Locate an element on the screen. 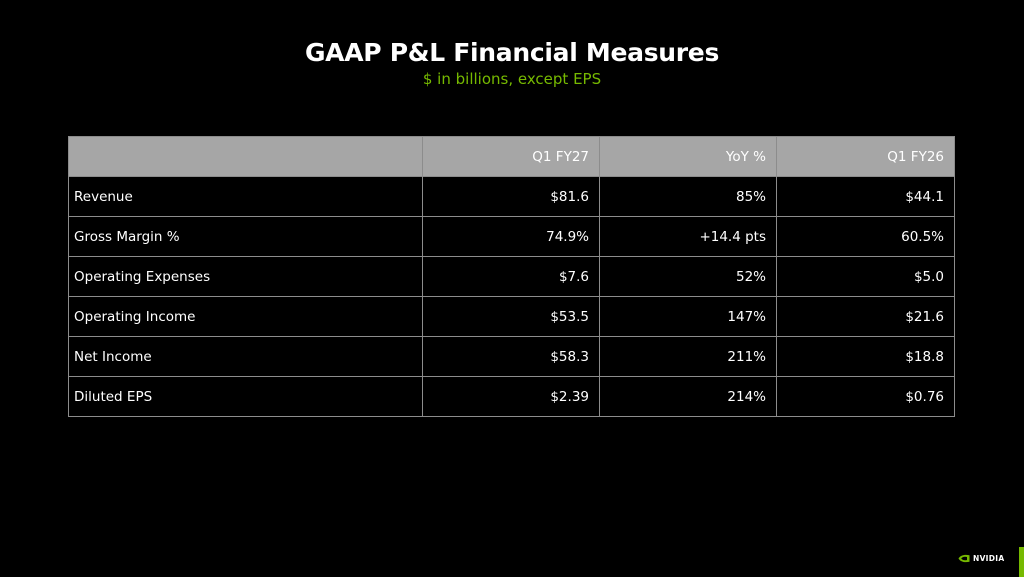 This screenshot has width=1024, height=577. cell-q1-fy26: $18.8 is located at coordinates (865, 356).